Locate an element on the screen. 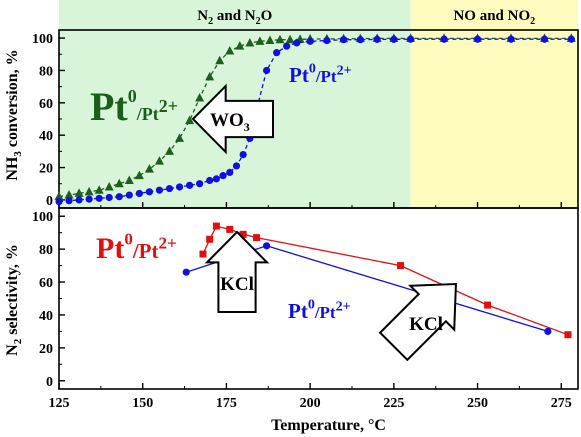 This screenshot has height=437, width=581. blue-catalyst-label-bottom: Pt0/Pt2+ is located at coordinates (319, 310).